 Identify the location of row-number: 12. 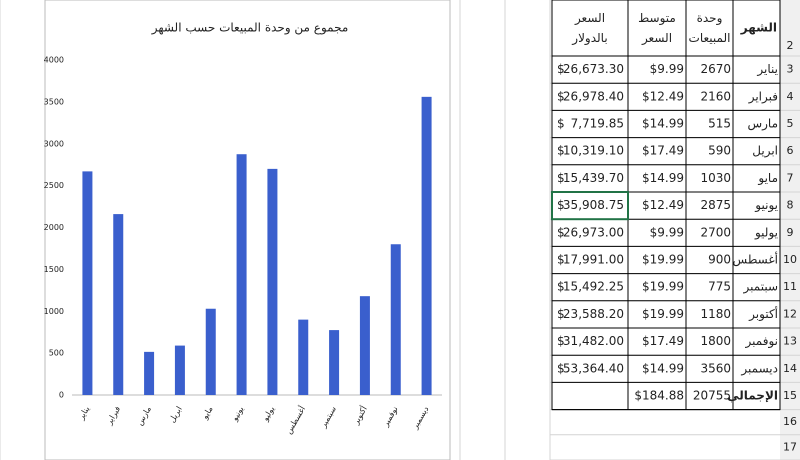
(790, 313).